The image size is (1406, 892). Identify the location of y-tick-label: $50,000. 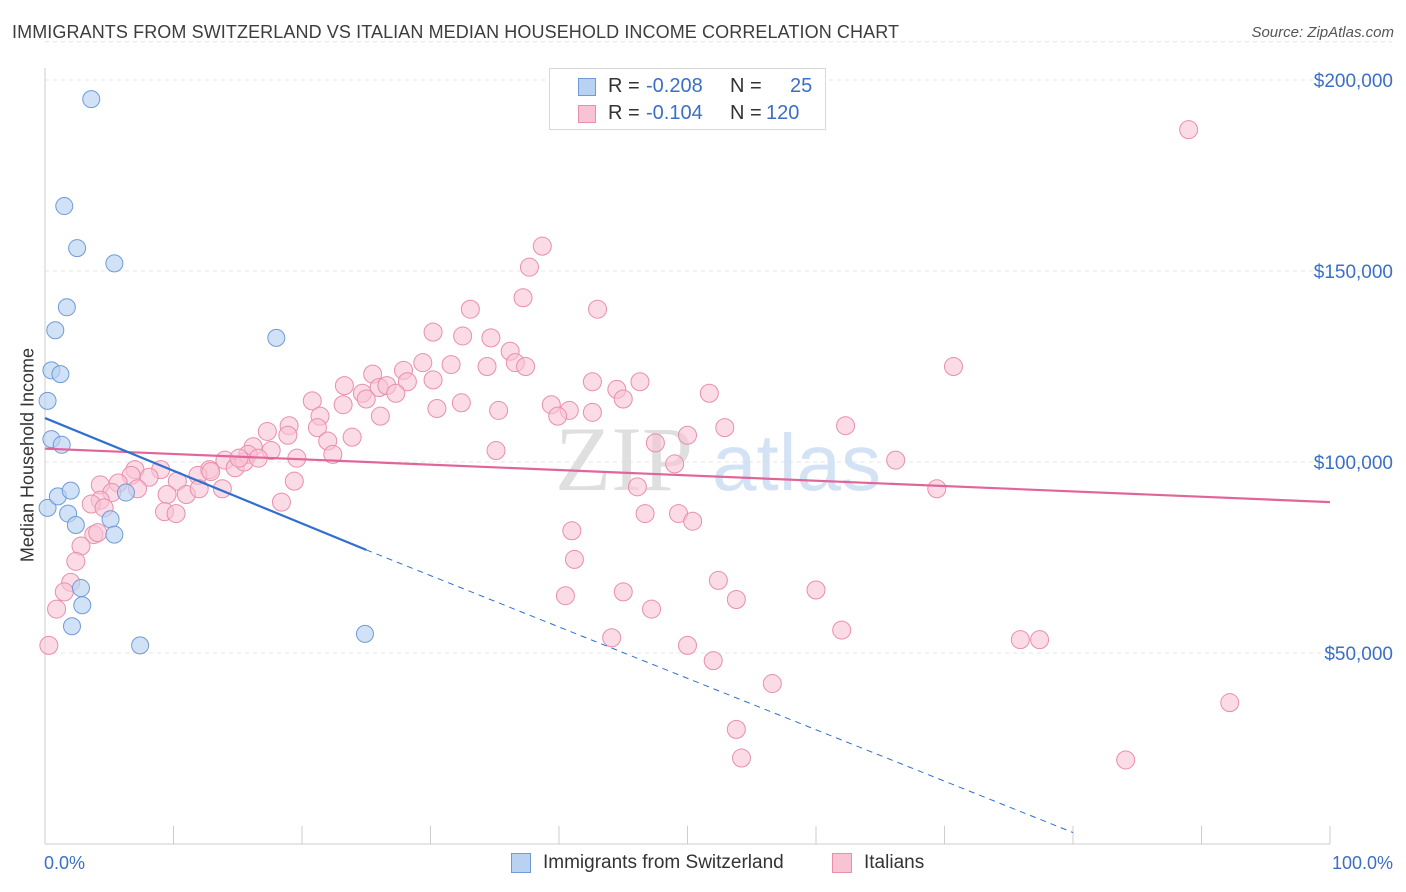
(1358, 654).